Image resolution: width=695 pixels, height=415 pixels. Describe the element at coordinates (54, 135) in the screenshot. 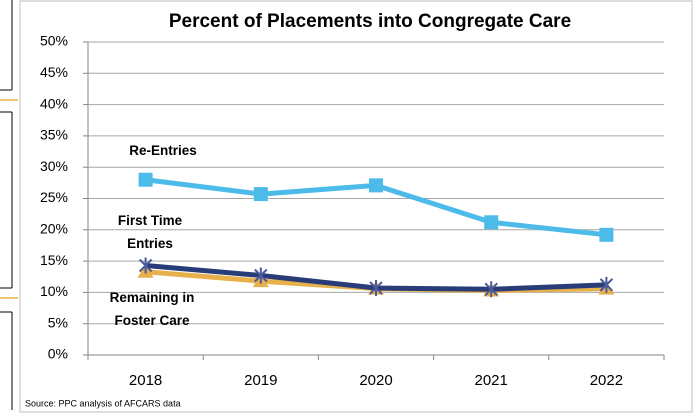

I see `y-tick-label: 35%` at that location.